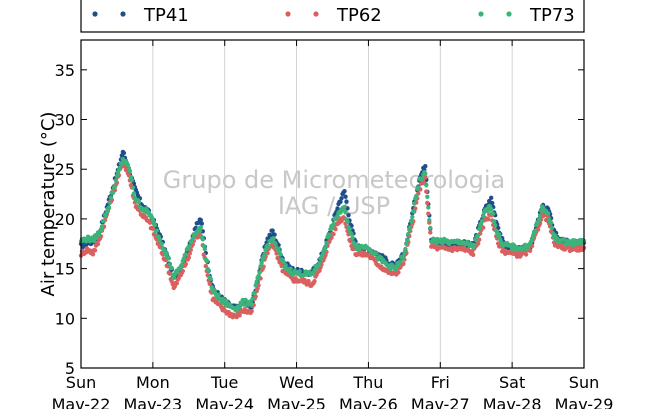 The image size is (650, 409). I want to click on x-tick-label-day: Wed, so click(296, 382).